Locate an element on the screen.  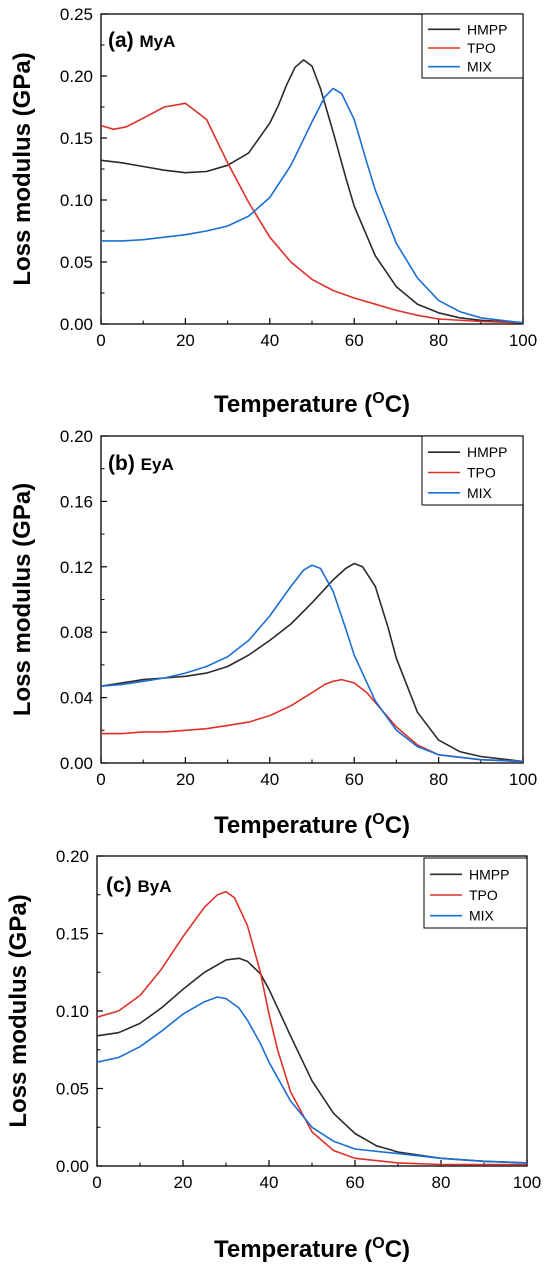
y-tick-label: 0.12 is located at coordinates (76, 567).